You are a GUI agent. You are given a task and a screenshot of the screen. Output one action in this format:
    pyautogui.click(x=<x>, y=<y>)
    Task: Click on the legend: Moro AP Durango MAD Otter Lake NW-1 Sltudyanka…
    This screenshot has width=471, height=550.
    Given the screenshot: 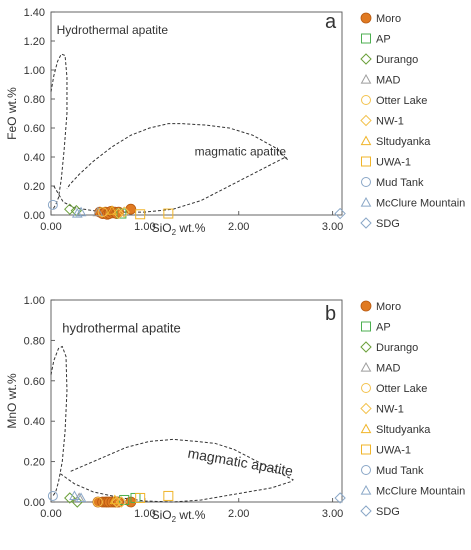 What is the action you would take?
    pyautogui.click(x=412, y=409)
    